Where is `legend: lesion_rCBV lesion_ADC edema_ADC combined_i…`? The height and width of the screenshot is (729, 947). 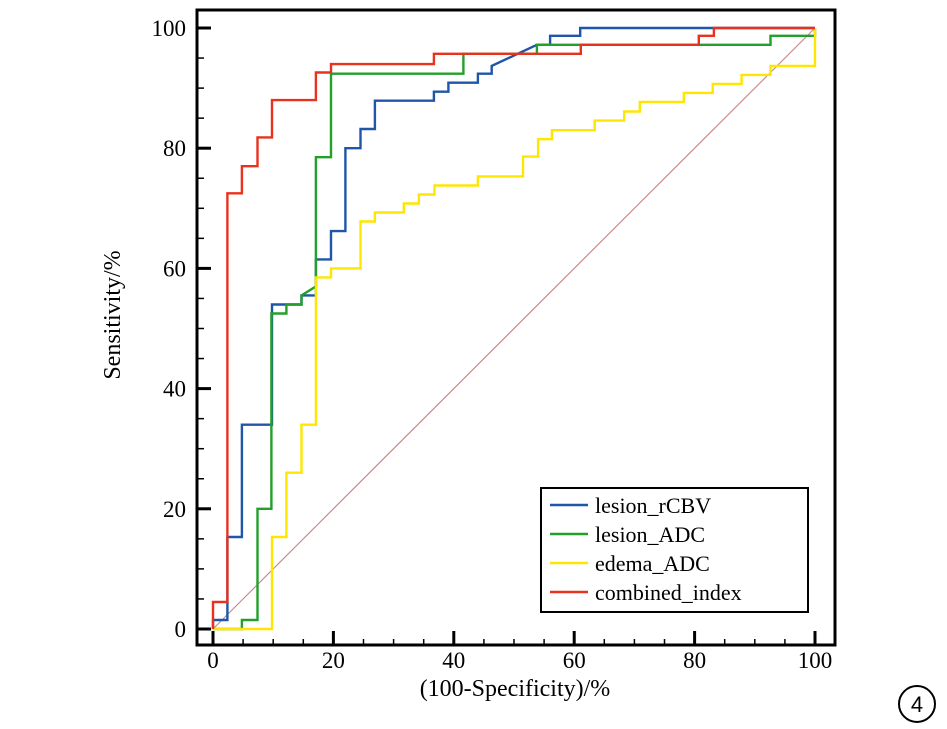 legend: lesion_rCBV lesion_ADC edema_ADC combined_i… is located at coordinates (674, 550).